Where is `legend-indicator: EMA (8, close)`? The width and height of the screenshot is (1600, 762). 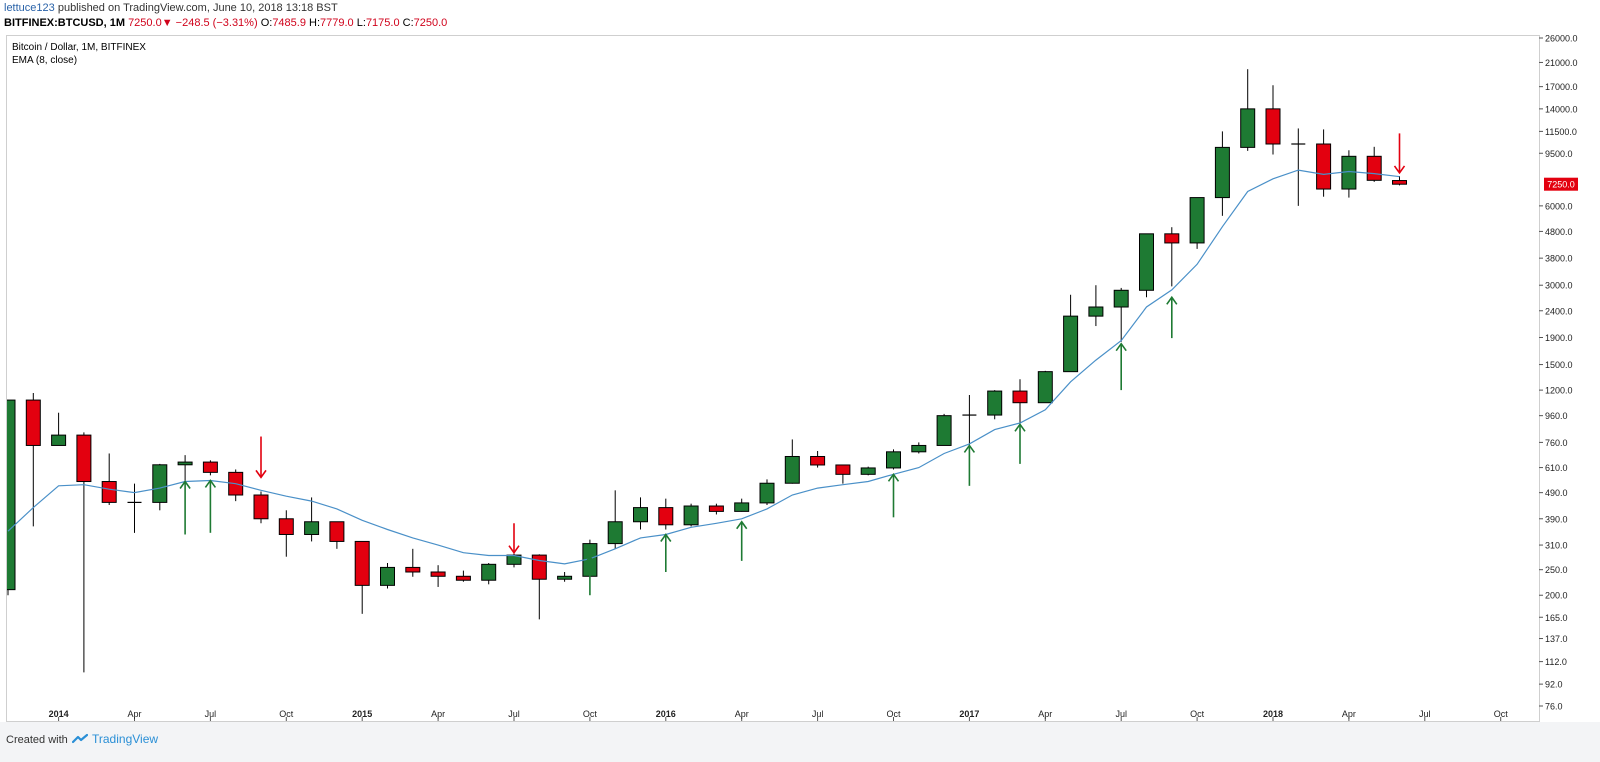 legend-indicator: EMA (8, close) is located at coordinates (45, 60).